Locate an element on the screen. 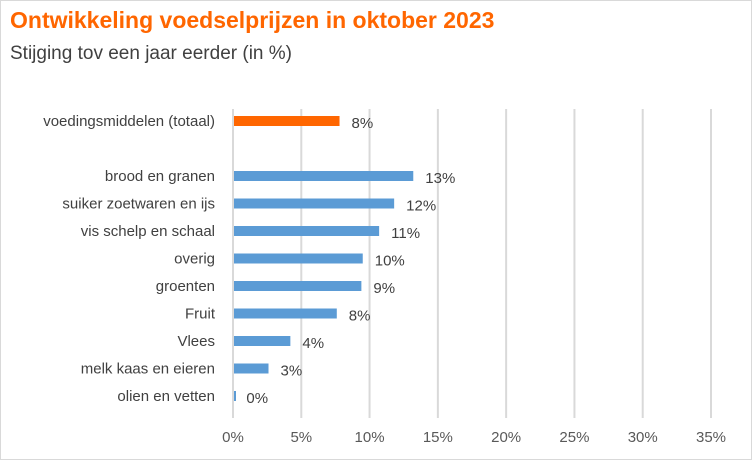  category-label: Vlees is located at coordinates (196, 341).